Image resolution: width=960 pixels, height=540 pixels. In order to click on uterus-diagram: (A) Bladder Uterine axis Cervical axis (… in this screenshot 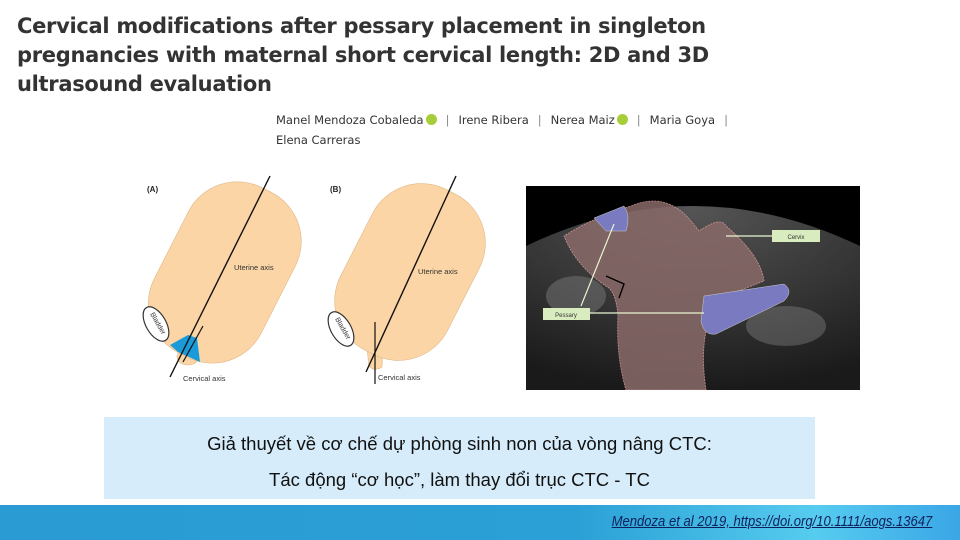, I will do `click(314, 279)`.